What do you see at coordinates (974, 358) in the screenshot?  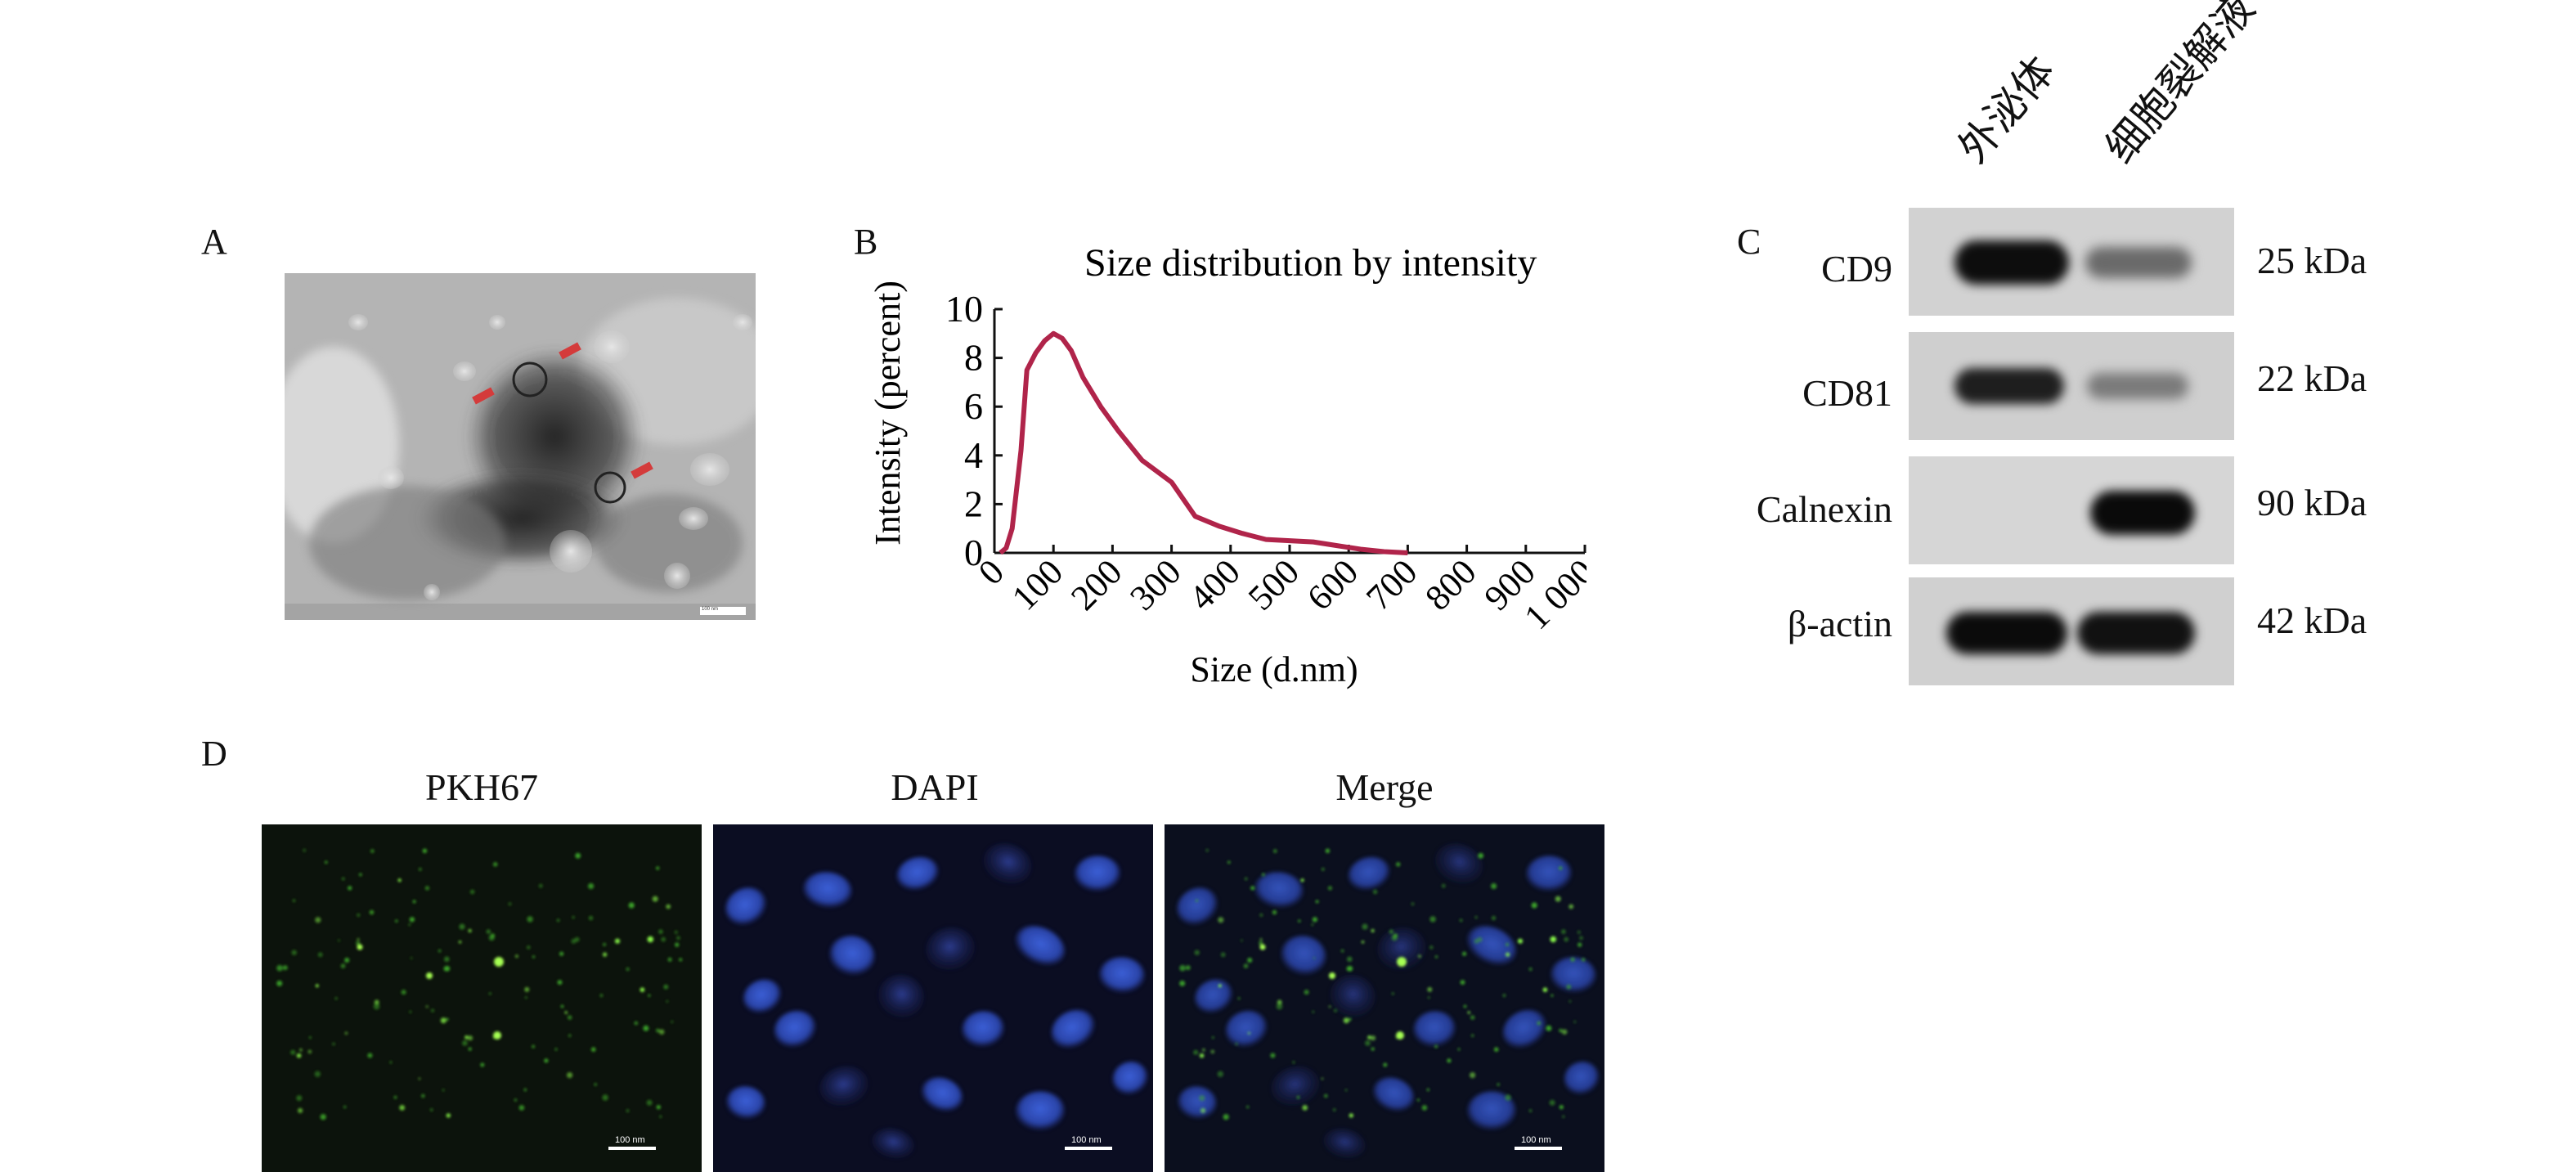 I see `y-tick-label: 8` at bounding box center [974, 358].